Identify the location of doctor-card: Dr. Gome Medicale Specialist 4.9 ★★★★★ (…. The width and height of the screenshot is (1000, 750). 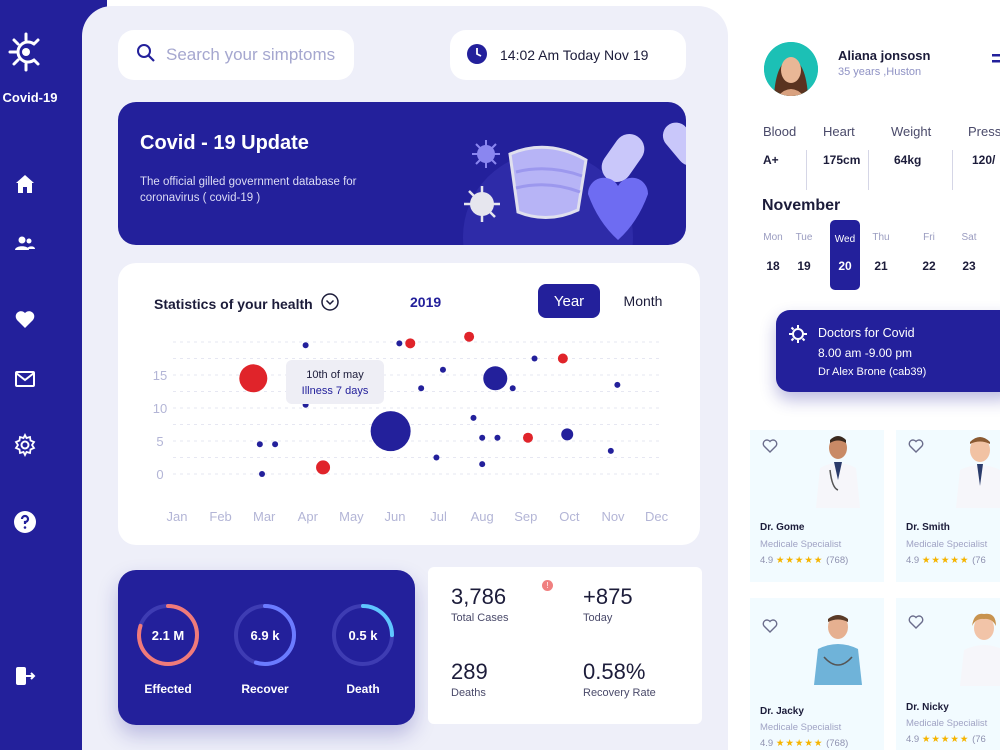
(817, 506).